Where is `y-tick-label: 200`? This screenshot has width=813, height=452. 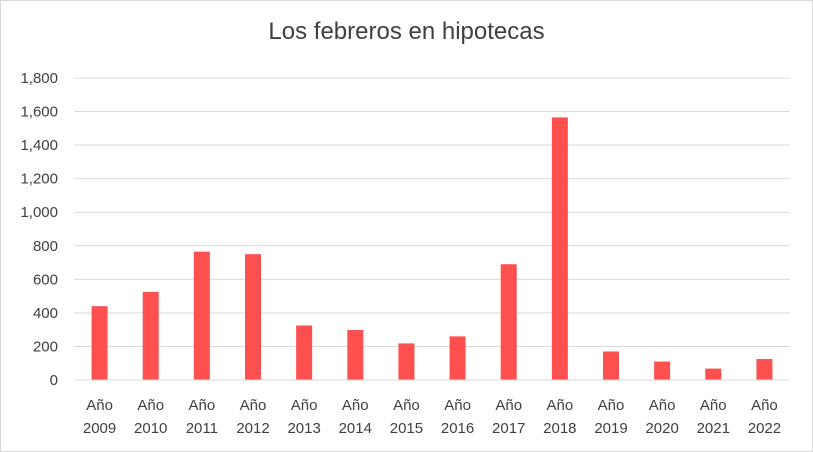 y-tick-label: 200 is located at coordinates (45, 346).